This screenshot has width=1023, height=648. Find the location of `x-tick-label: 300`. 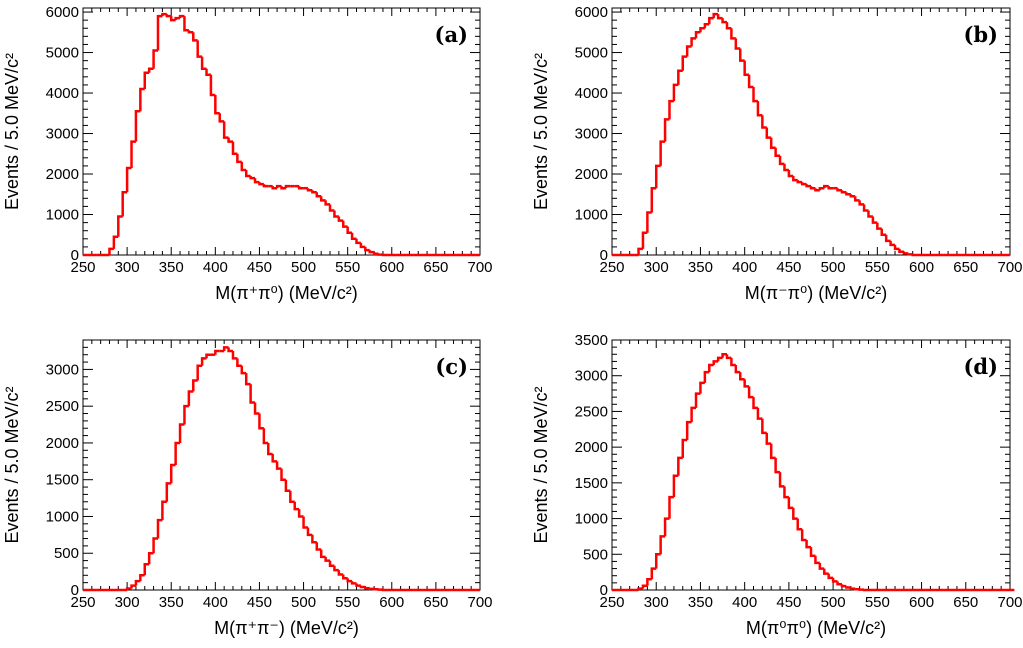

x-tick-label: 300 is located at coordinates (127, 267).